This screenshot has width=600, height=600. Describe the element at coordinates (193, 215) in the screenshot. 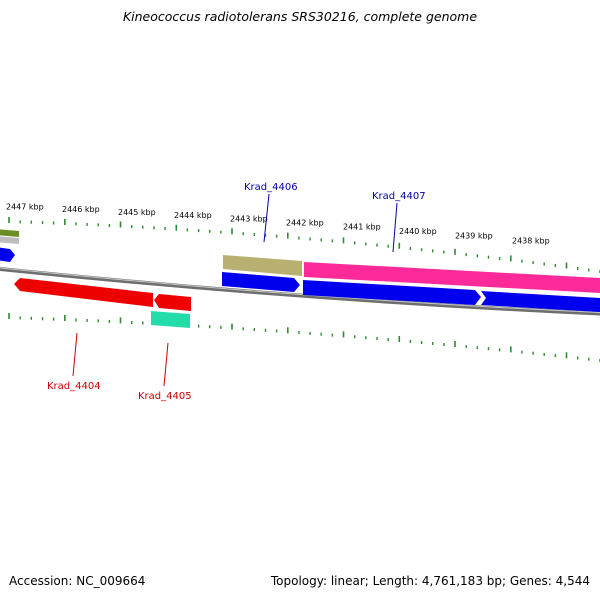

I see `ruler-label: 2444 kbp` at that location.